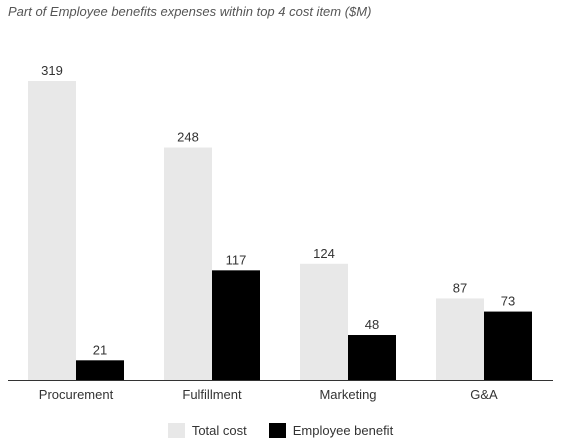 The image size is (561, 448). What do you see at coordinates (484, 394) in the screenshot?
I see `x-tick-label-ganda: G&A` at bounding box center [484, 394].